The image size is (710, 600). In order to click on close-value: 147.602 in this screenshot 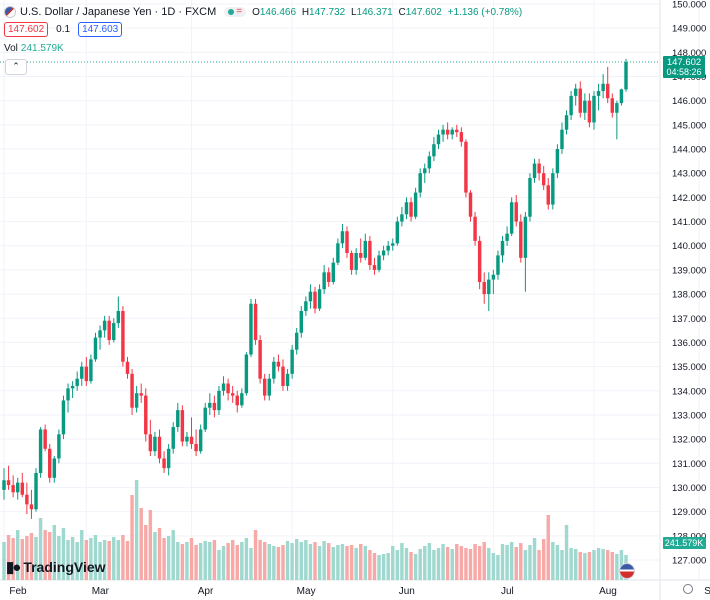, I will do `click(423, 12)`.